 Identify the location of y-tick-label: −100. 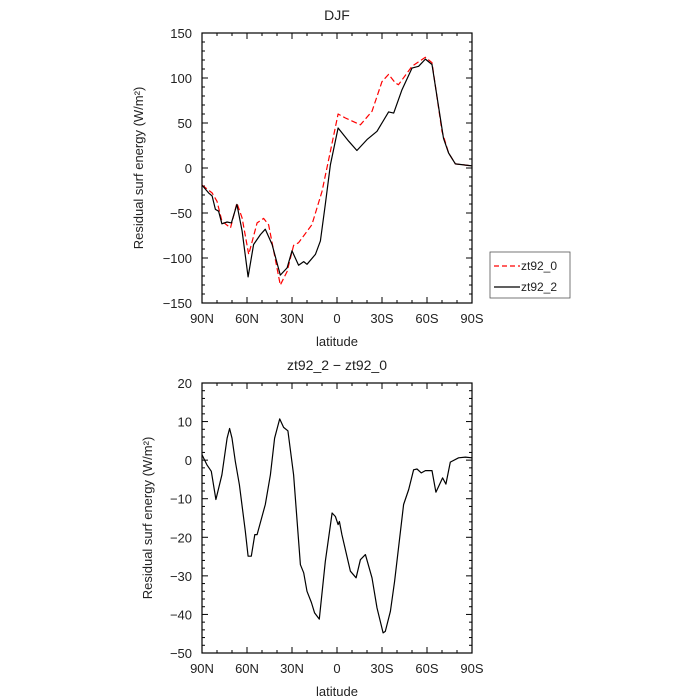
(177, 258).